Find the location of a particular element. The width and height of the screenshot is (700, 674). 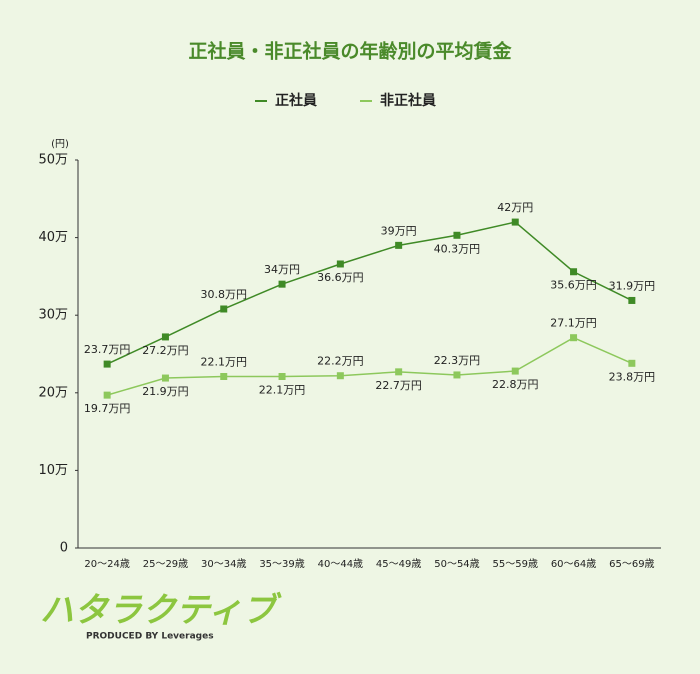

value-label: 22.2万円 is located at coordinates (340, 361).